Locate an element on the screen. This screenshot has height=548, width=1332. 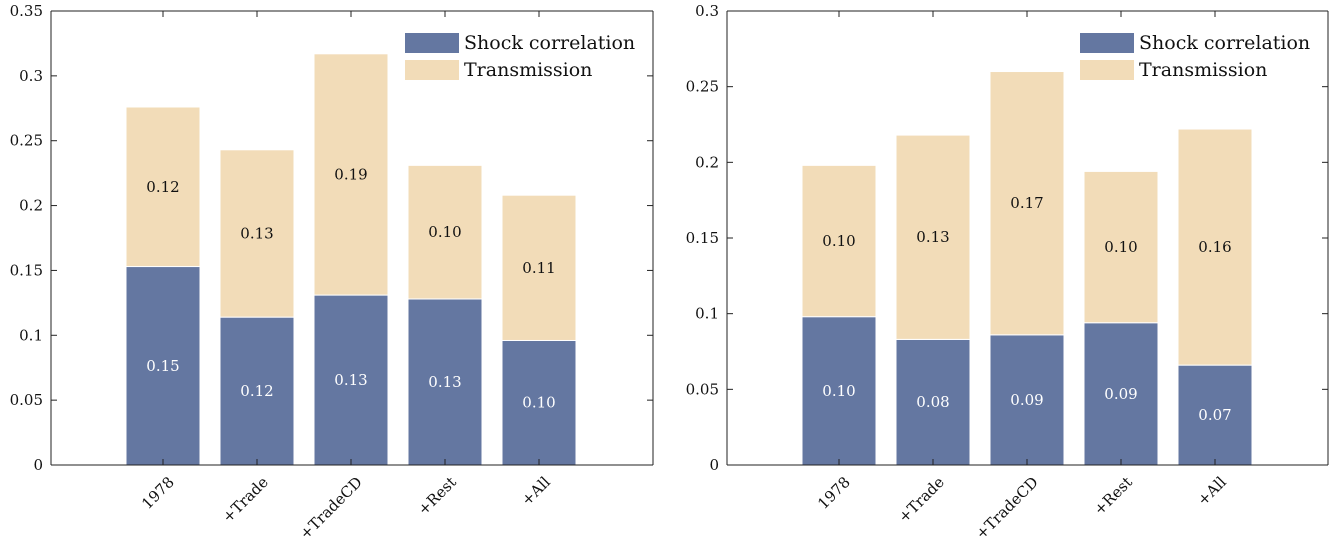
transmission-value-label: 0.16 is located at coordinates (1214, 247).